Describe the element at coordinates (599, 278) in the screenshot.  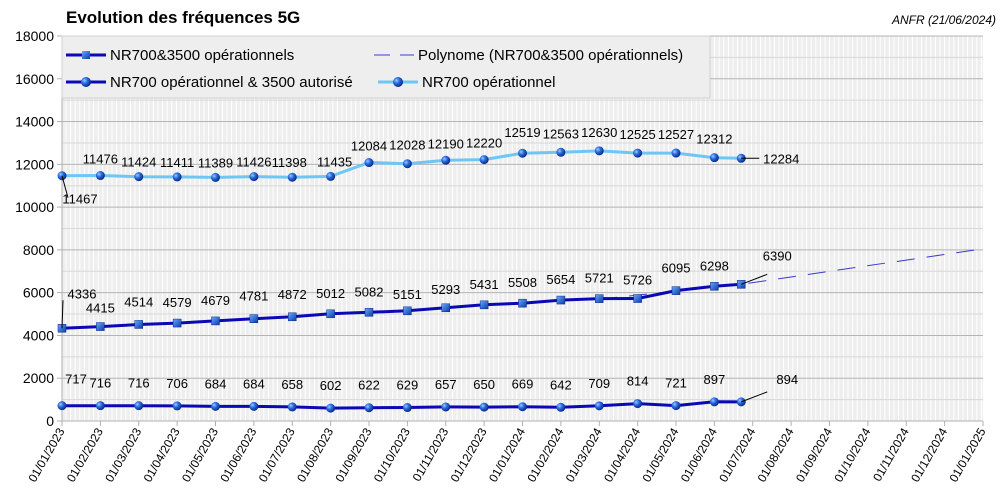
I see `data-label: 5721` at that location.